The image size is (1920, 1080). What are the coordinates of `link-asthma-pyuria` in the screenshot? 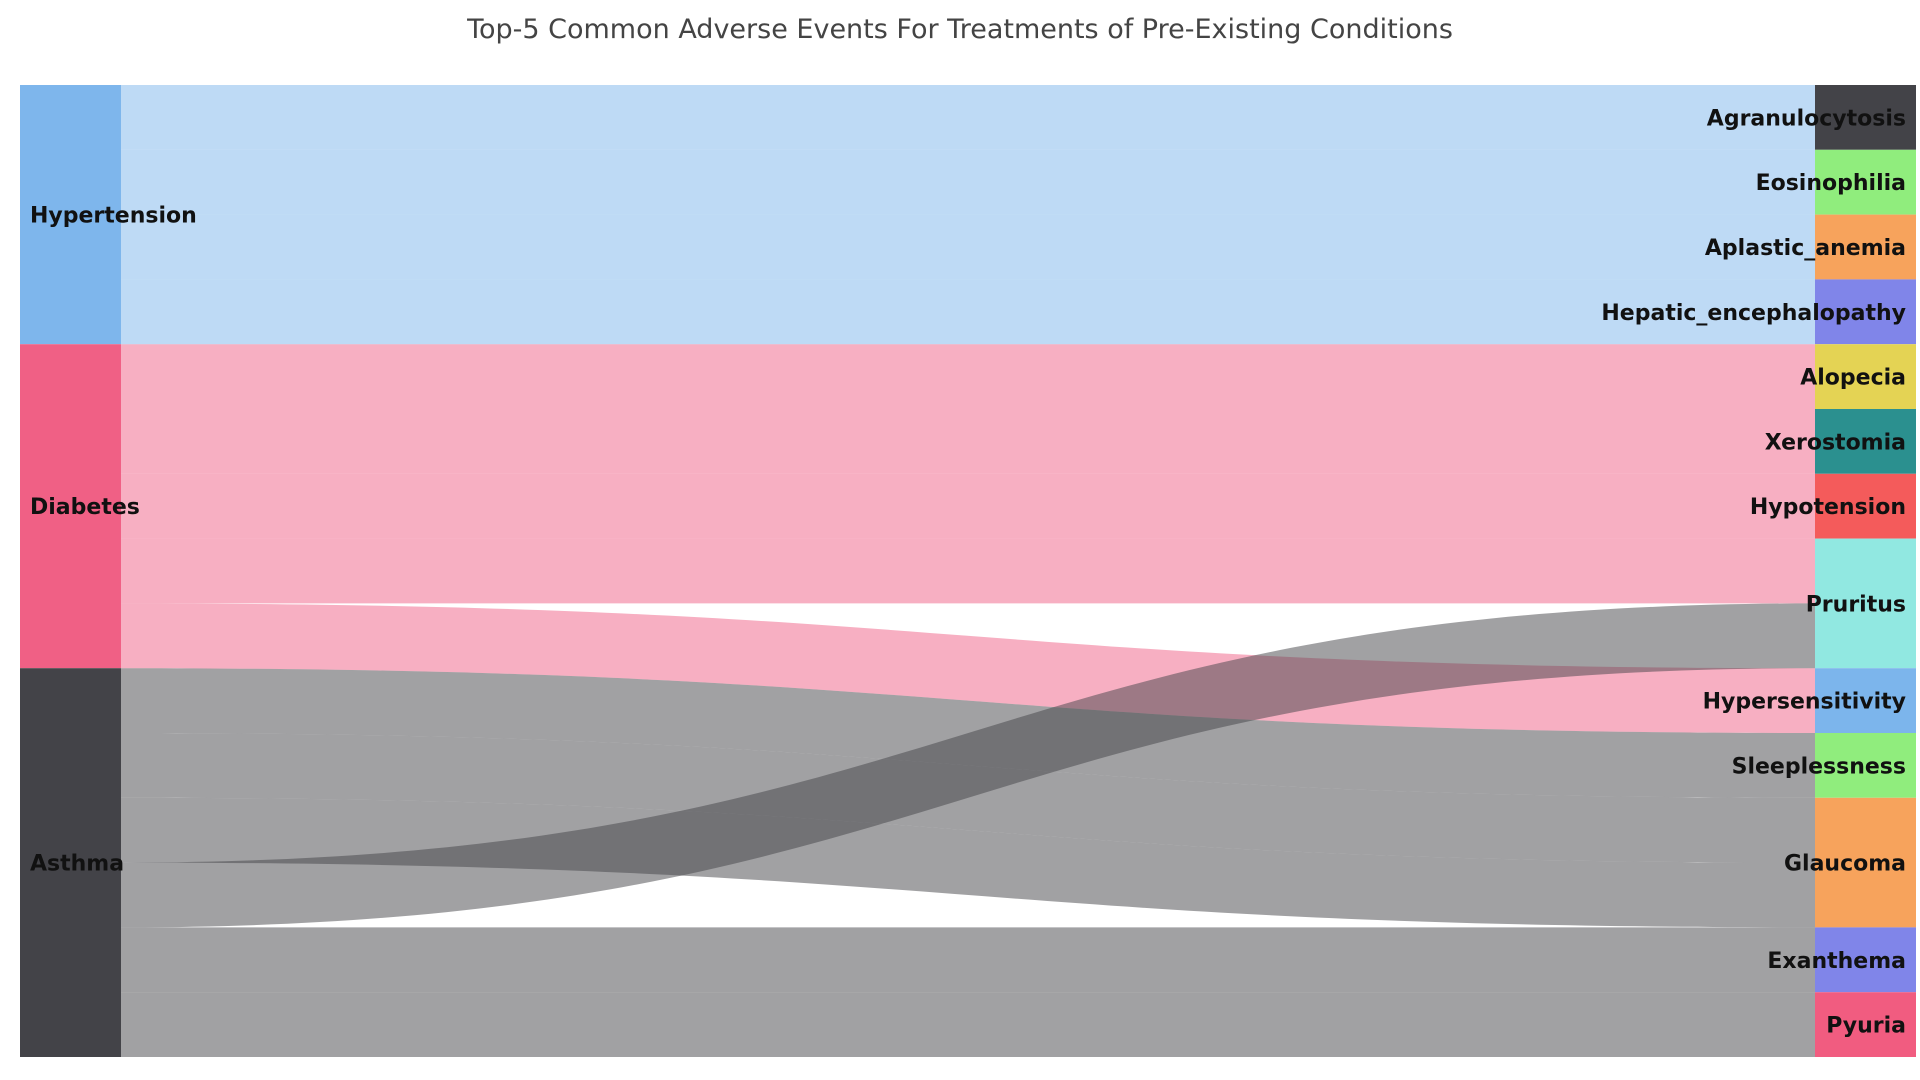 It's located at (968, 1024).